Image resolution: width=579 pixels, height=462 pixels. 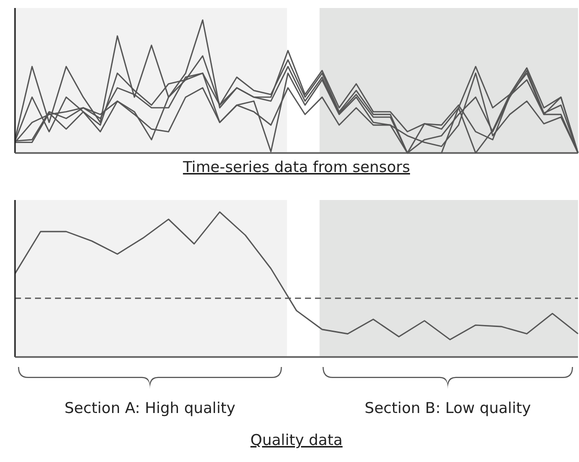 What do you see at coordinates (296, 167) in the screenshot?
I see `text: Time-series data from sensors` at bounding box center [296, 167].